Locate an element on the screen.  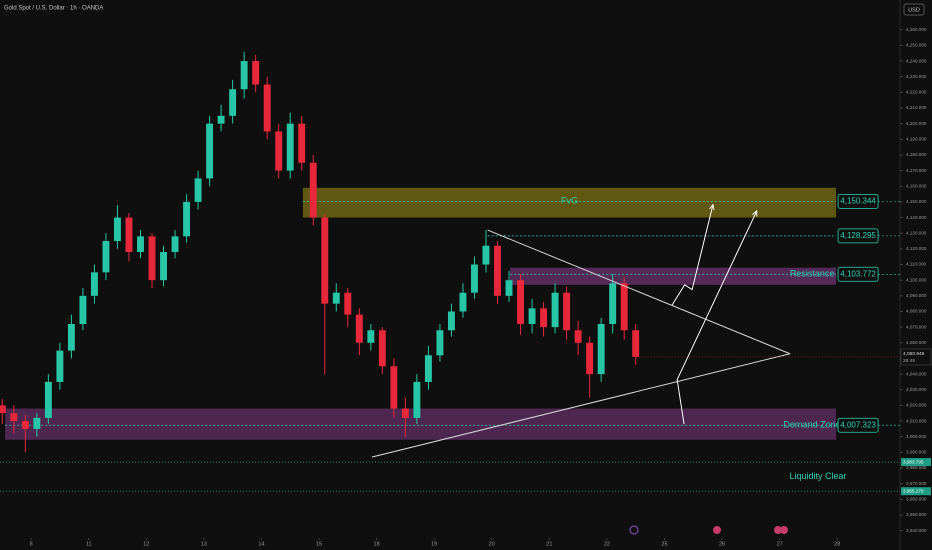
level-label-box is located at coordinates (858, 274).